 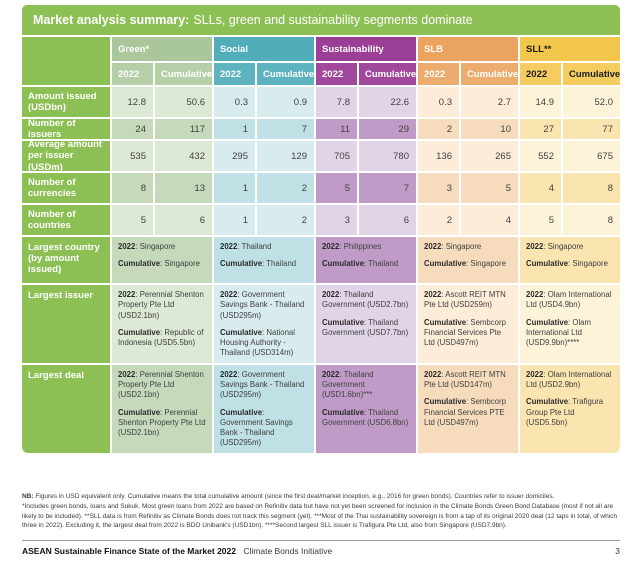 What do you see at coordinates (288, 551) in the screenshot?
I see `footer-publisher: Climate Bonds Initiative` at bounding box center [288, 551].